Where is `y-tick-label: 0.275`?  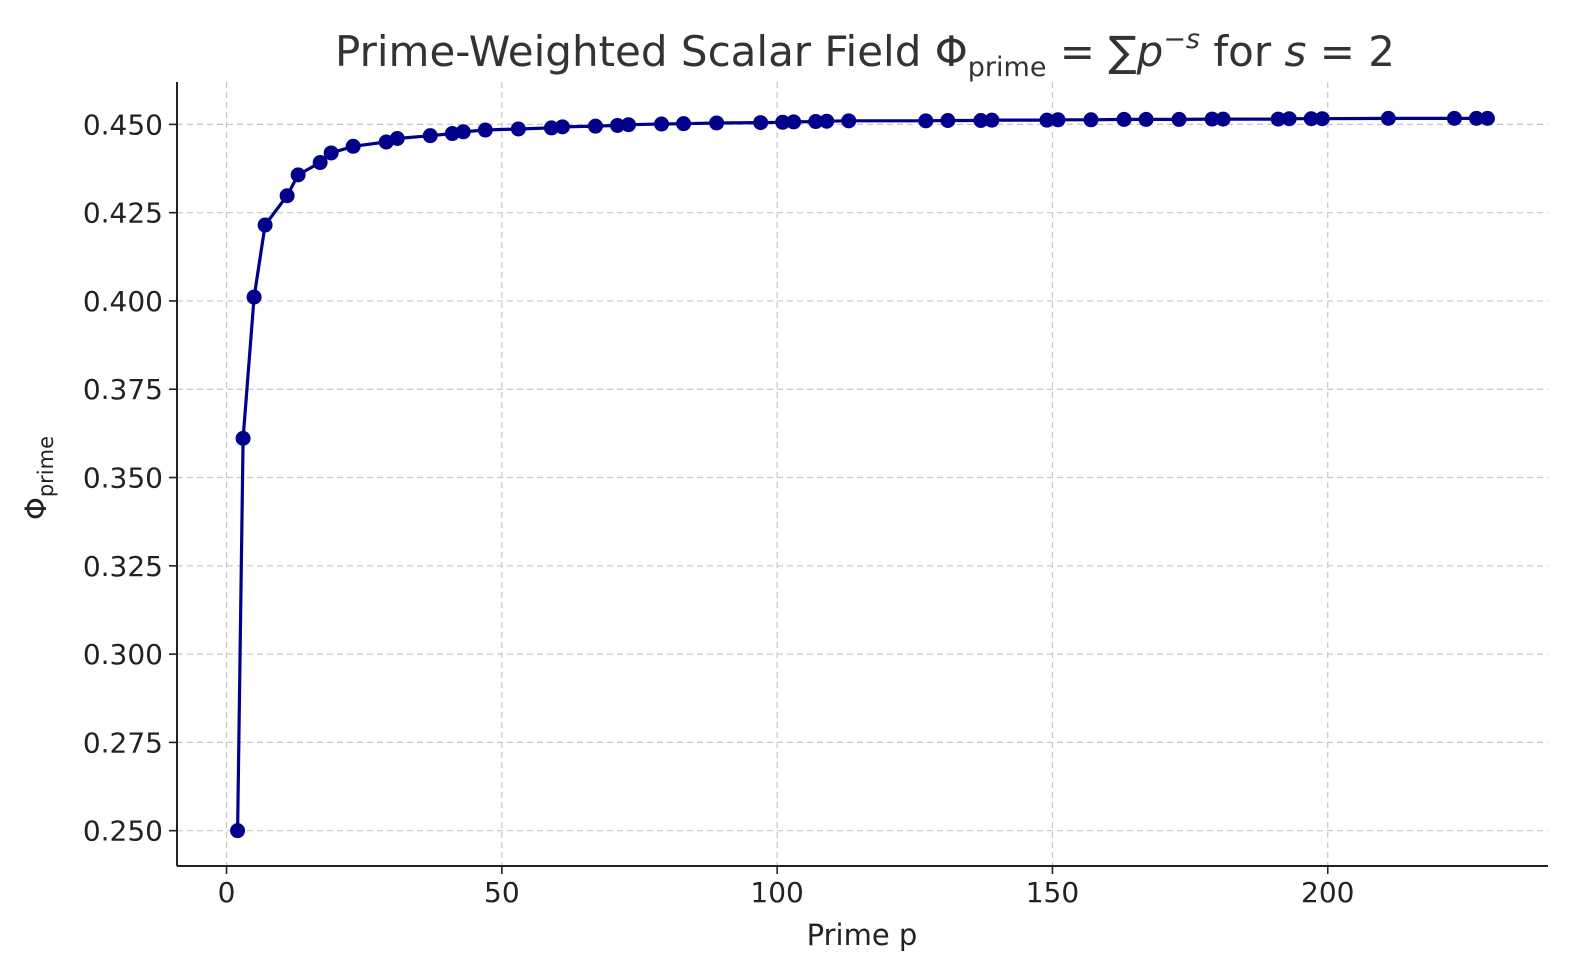 y-tick-label: 0.275 is located at coordinates (123, 742).